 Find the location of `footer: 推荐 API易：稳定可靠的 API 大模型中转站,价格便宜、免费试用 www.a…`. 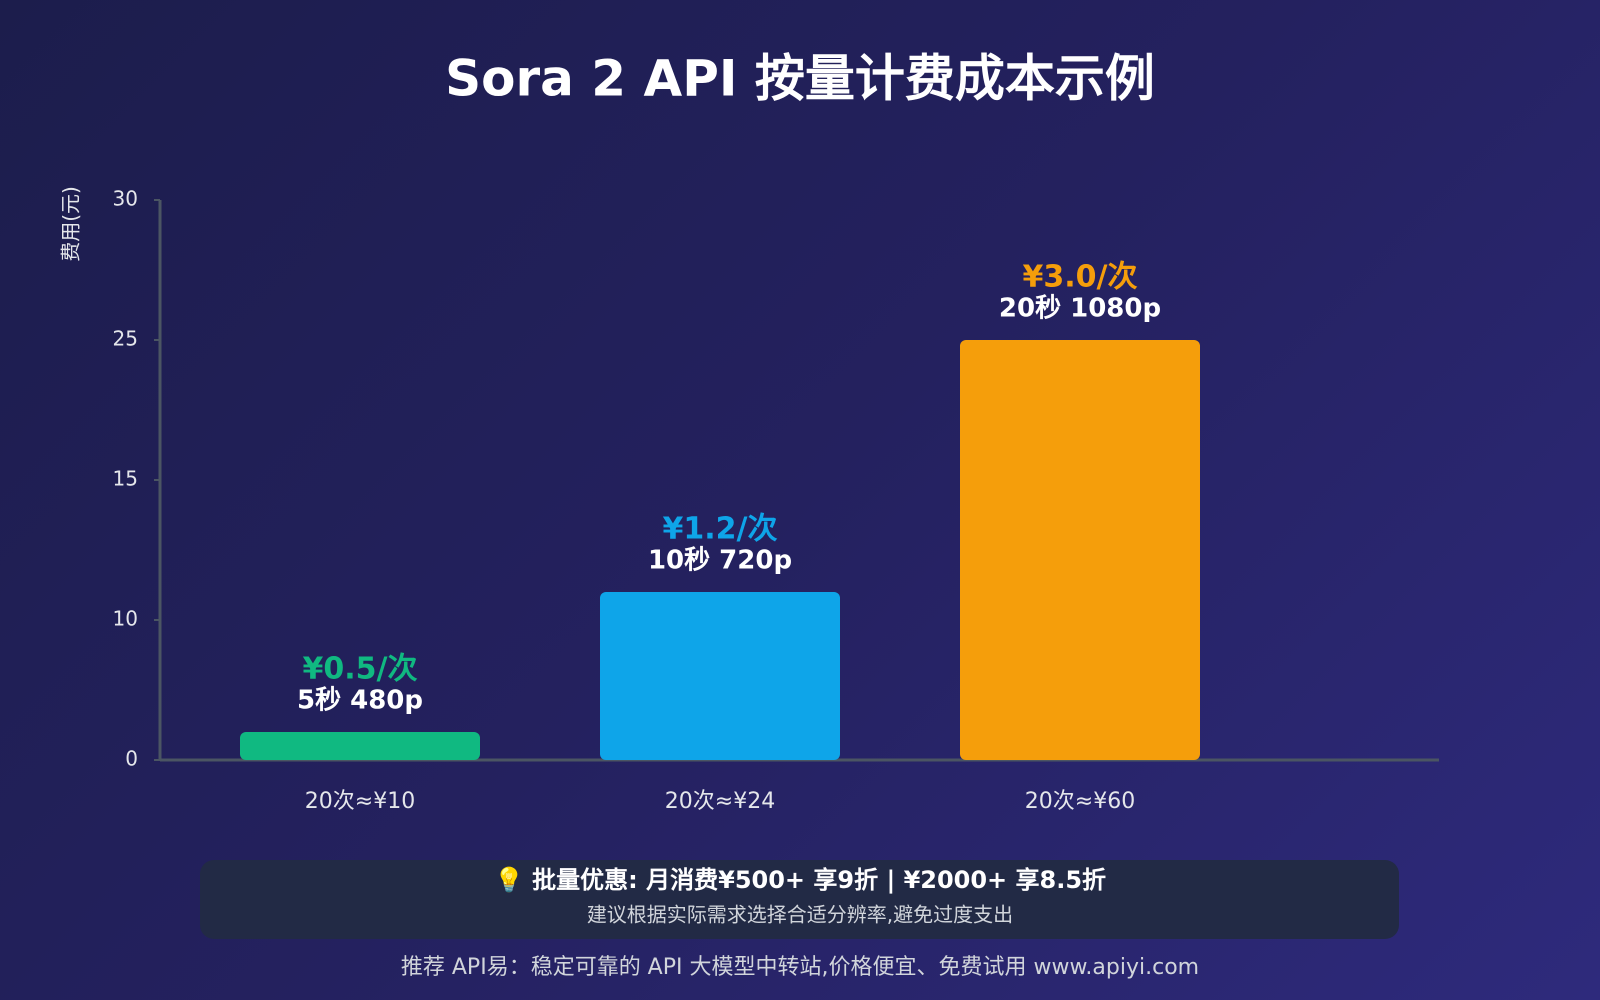

footer: 推荐 API易：稳定可靠的 API 大模型中转站,价格便宜、免费试用 www.a… is located at coordinates (800, 967).